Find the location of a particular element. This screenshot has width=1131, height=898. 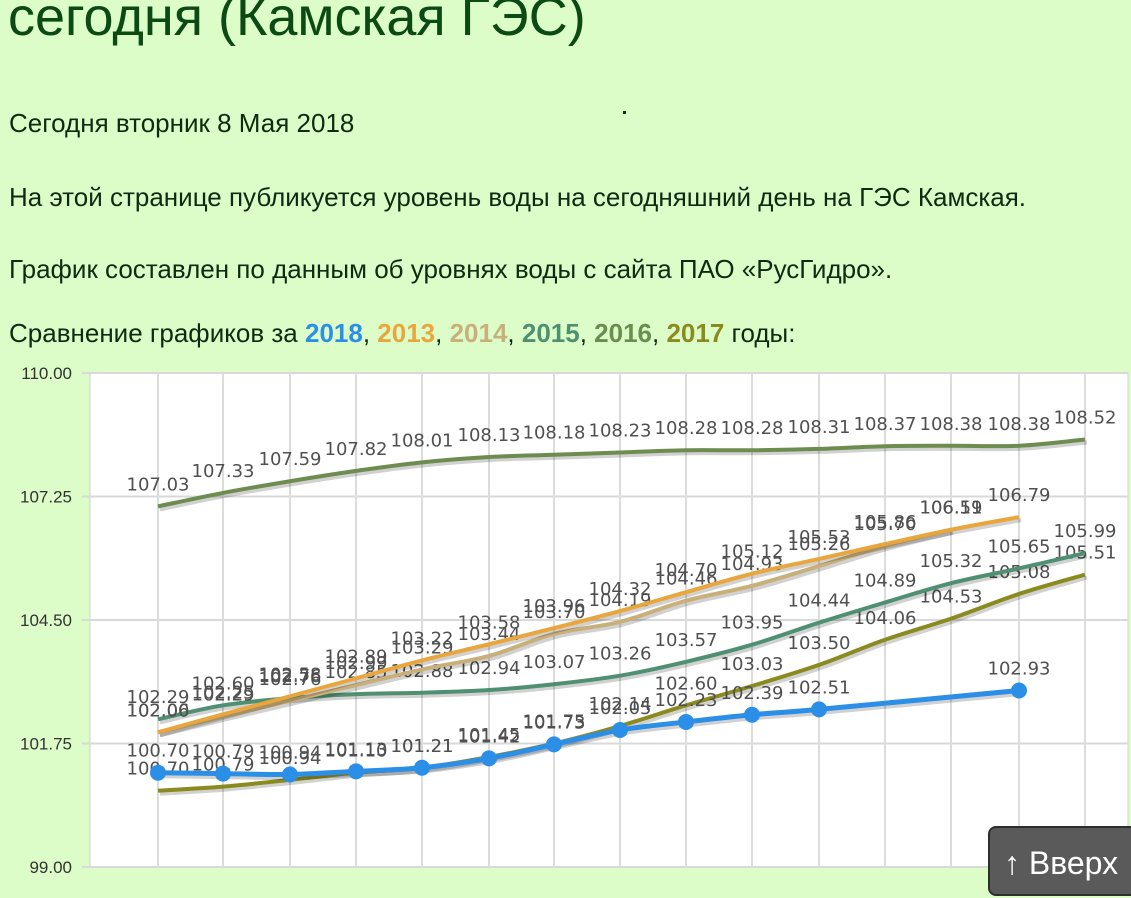

data-label-2017: 104.53 is located at coordinates (951, 597).